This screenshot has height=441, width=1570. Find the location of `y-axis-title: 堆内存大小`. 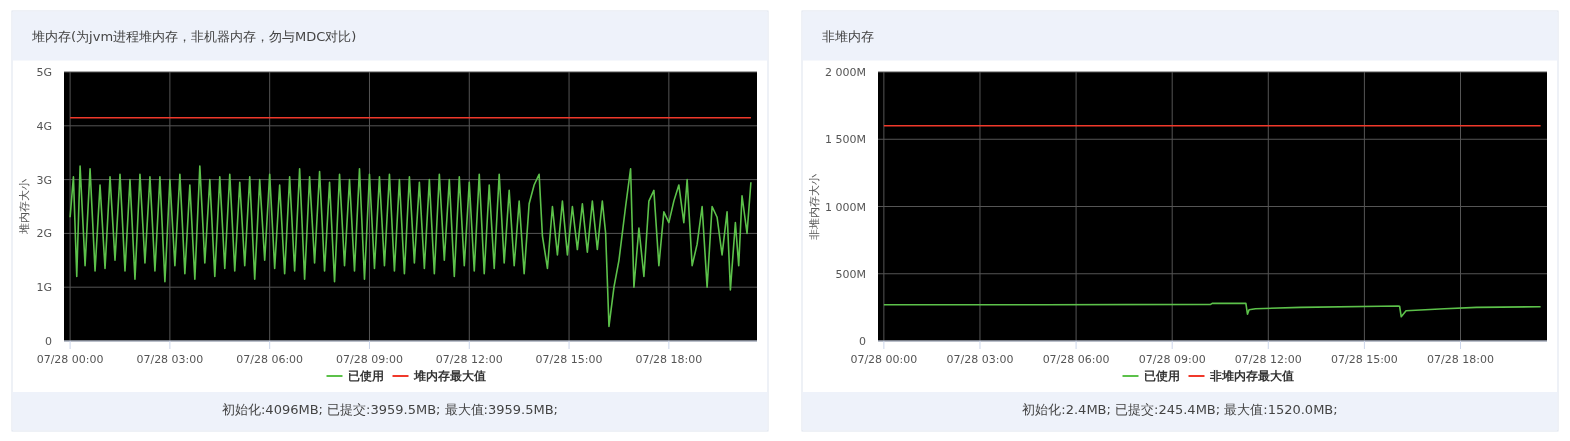

y-axis-title: 堆内存大小 is located at coordinates (24, 207).